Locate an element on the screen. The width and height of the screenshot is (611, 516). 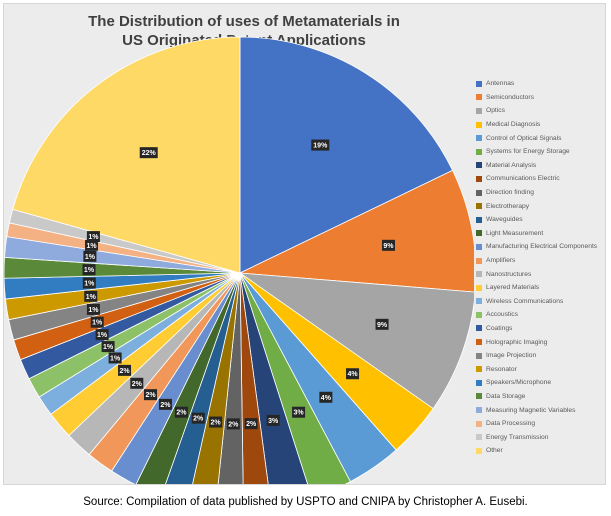
data-label-semiconductors: 9% is located at coordinates (388, 245).